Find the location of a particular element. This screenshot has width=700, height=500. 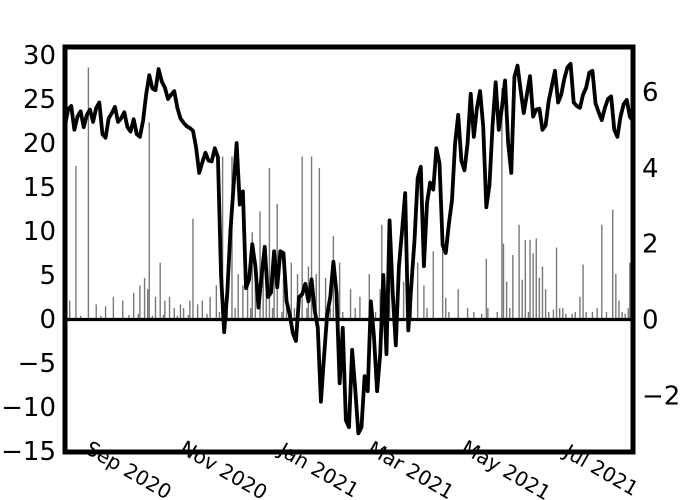

y-tick-label-left: 5 is located at coordinates (47, 276).